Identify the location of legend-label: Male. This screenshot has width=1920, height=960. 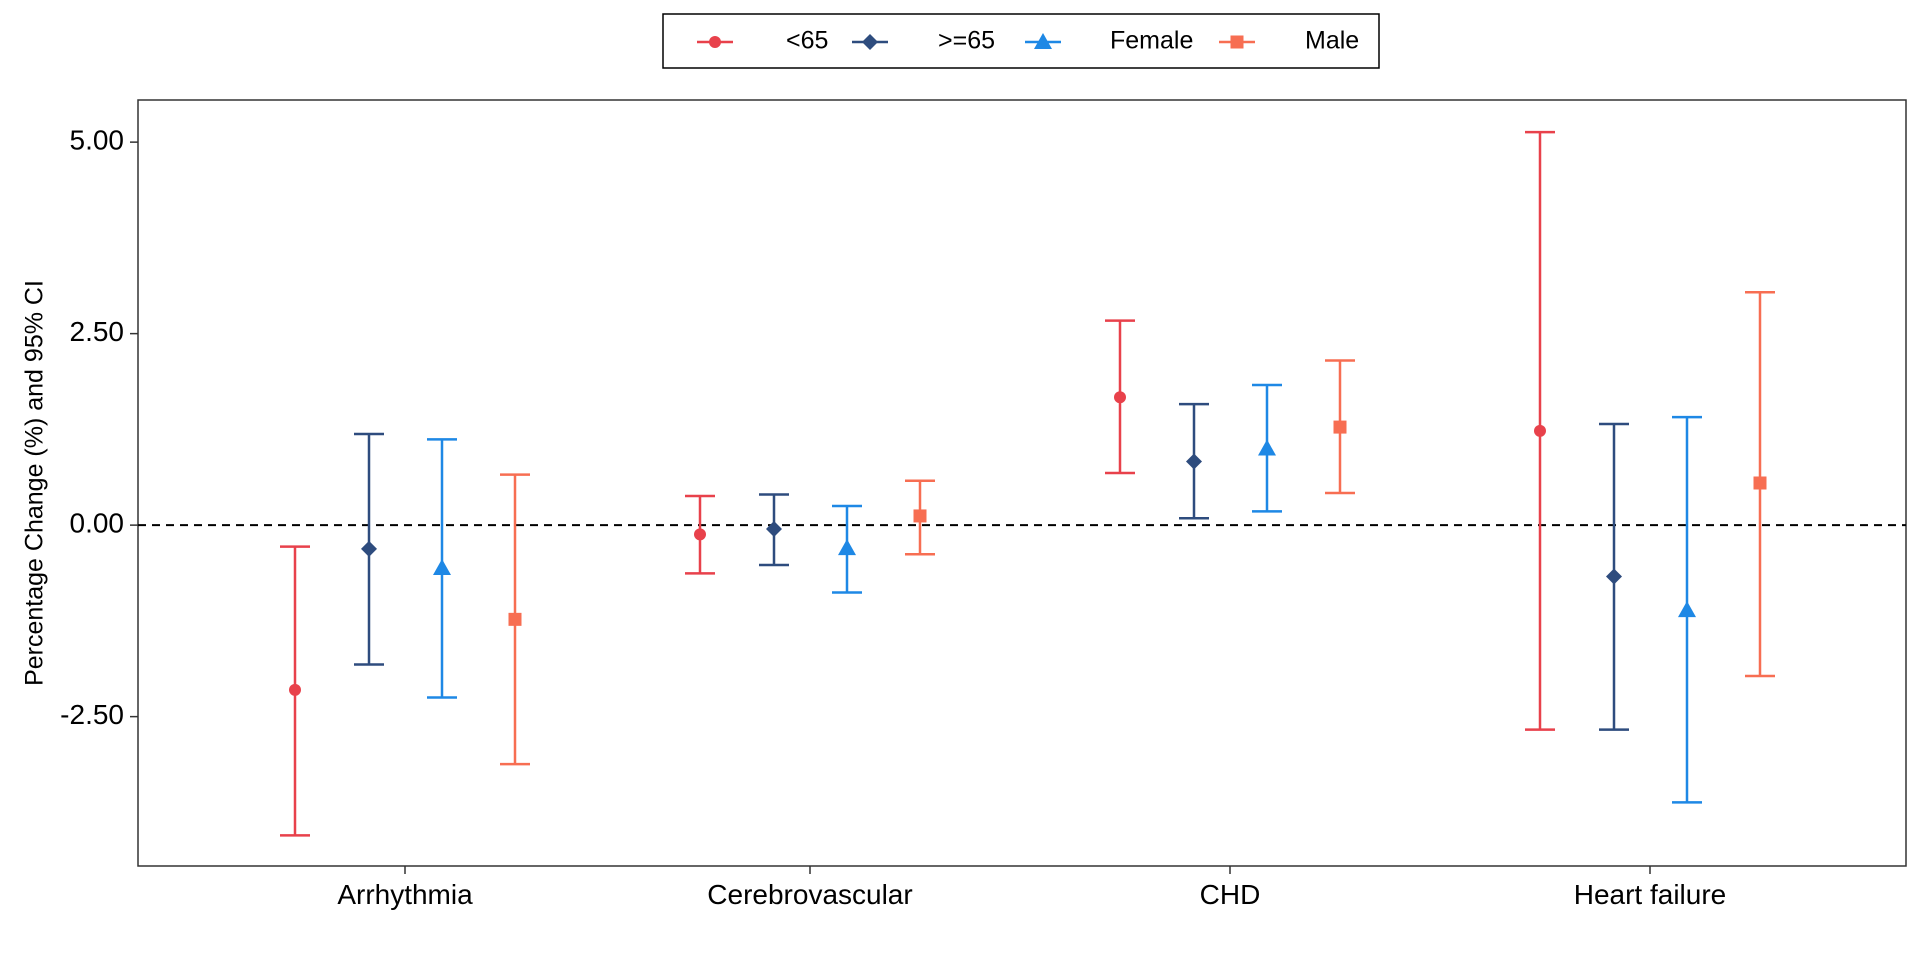
(1332, 41).